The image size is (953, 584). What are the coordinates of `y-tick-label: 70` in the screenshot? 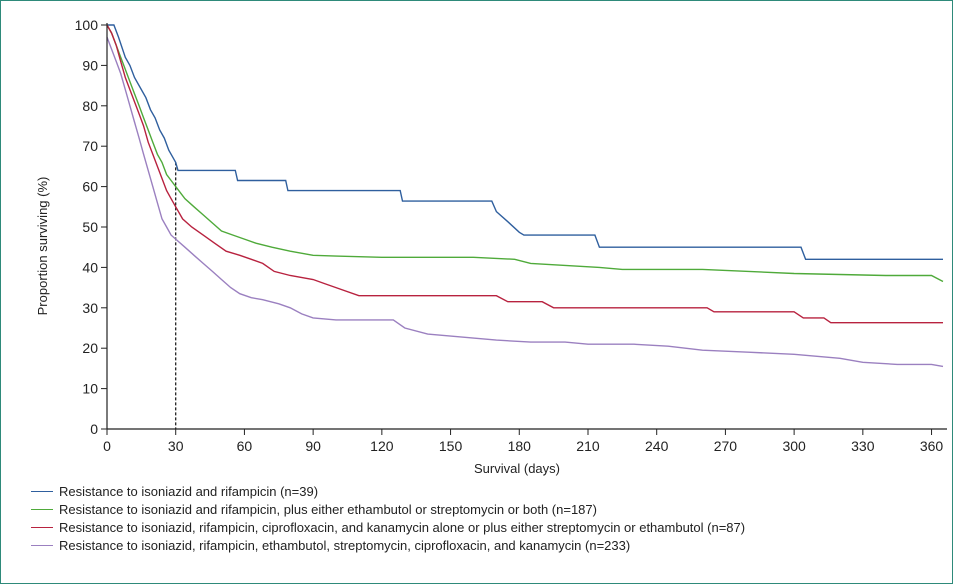 It's located at (90, 146).